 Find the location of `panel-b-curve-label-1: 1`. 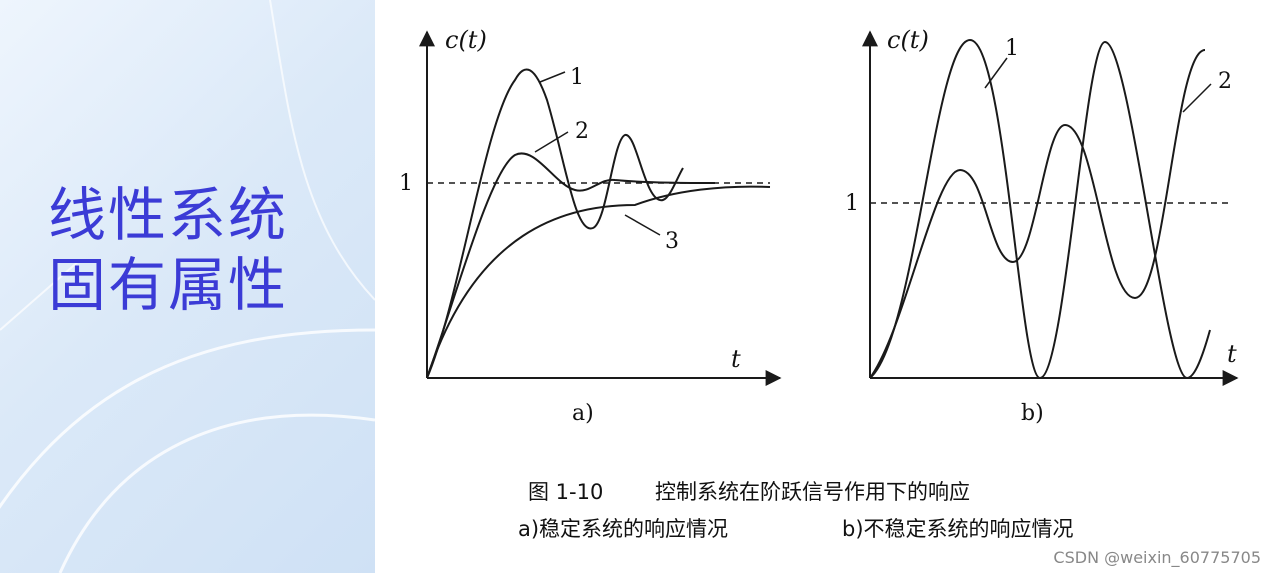

panel-b-curve-label-1: 1 is located at coordinates (1012, 48).